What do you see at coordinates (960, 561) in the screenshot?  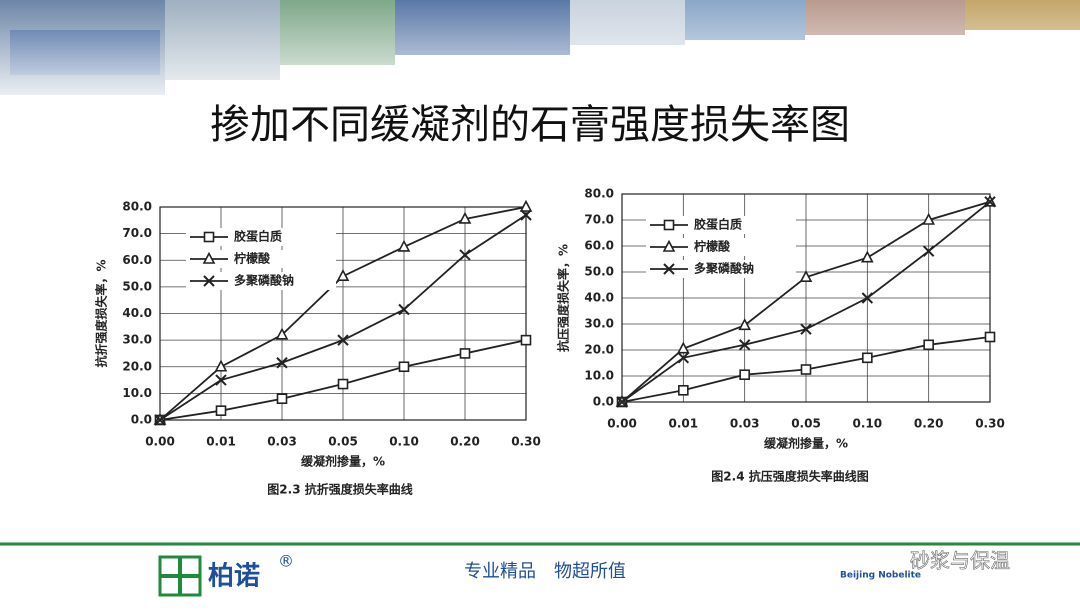 I see `watermark: 砂浆与保温` at bounding box center [960, 561].